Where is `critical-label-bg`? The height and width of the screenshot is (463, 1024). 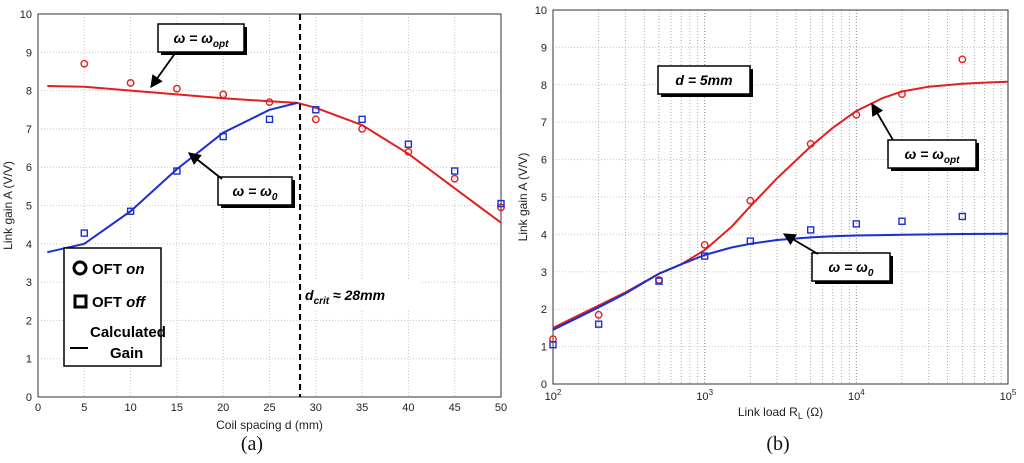
critical-label-bg is located at coordinates (361, 295).